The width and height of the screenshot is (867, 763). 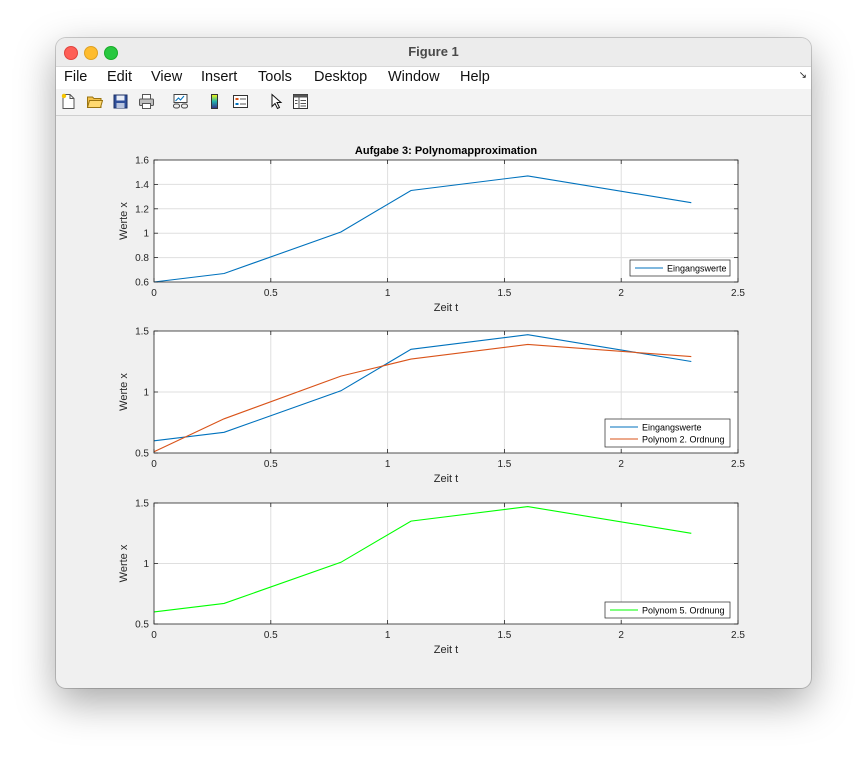 I want to click on menu-help: Help, so click(x=475, y=77).